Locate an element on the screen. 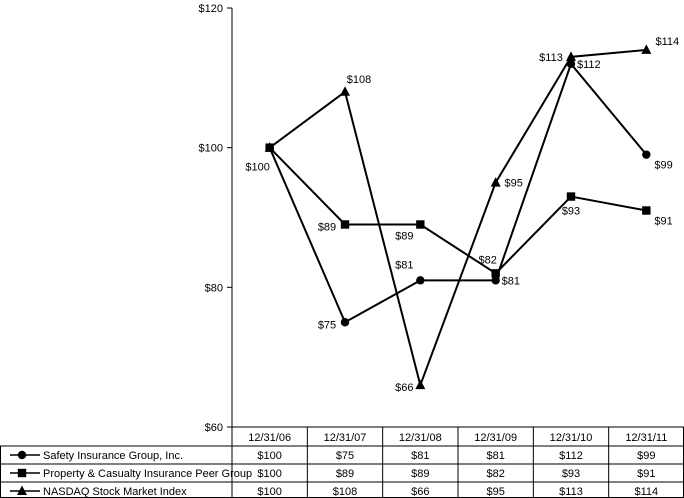 This screenshot has width=684, height=498. legend-series-name: NASDAQ Stock Market Index is located at coordinates (115, 492).